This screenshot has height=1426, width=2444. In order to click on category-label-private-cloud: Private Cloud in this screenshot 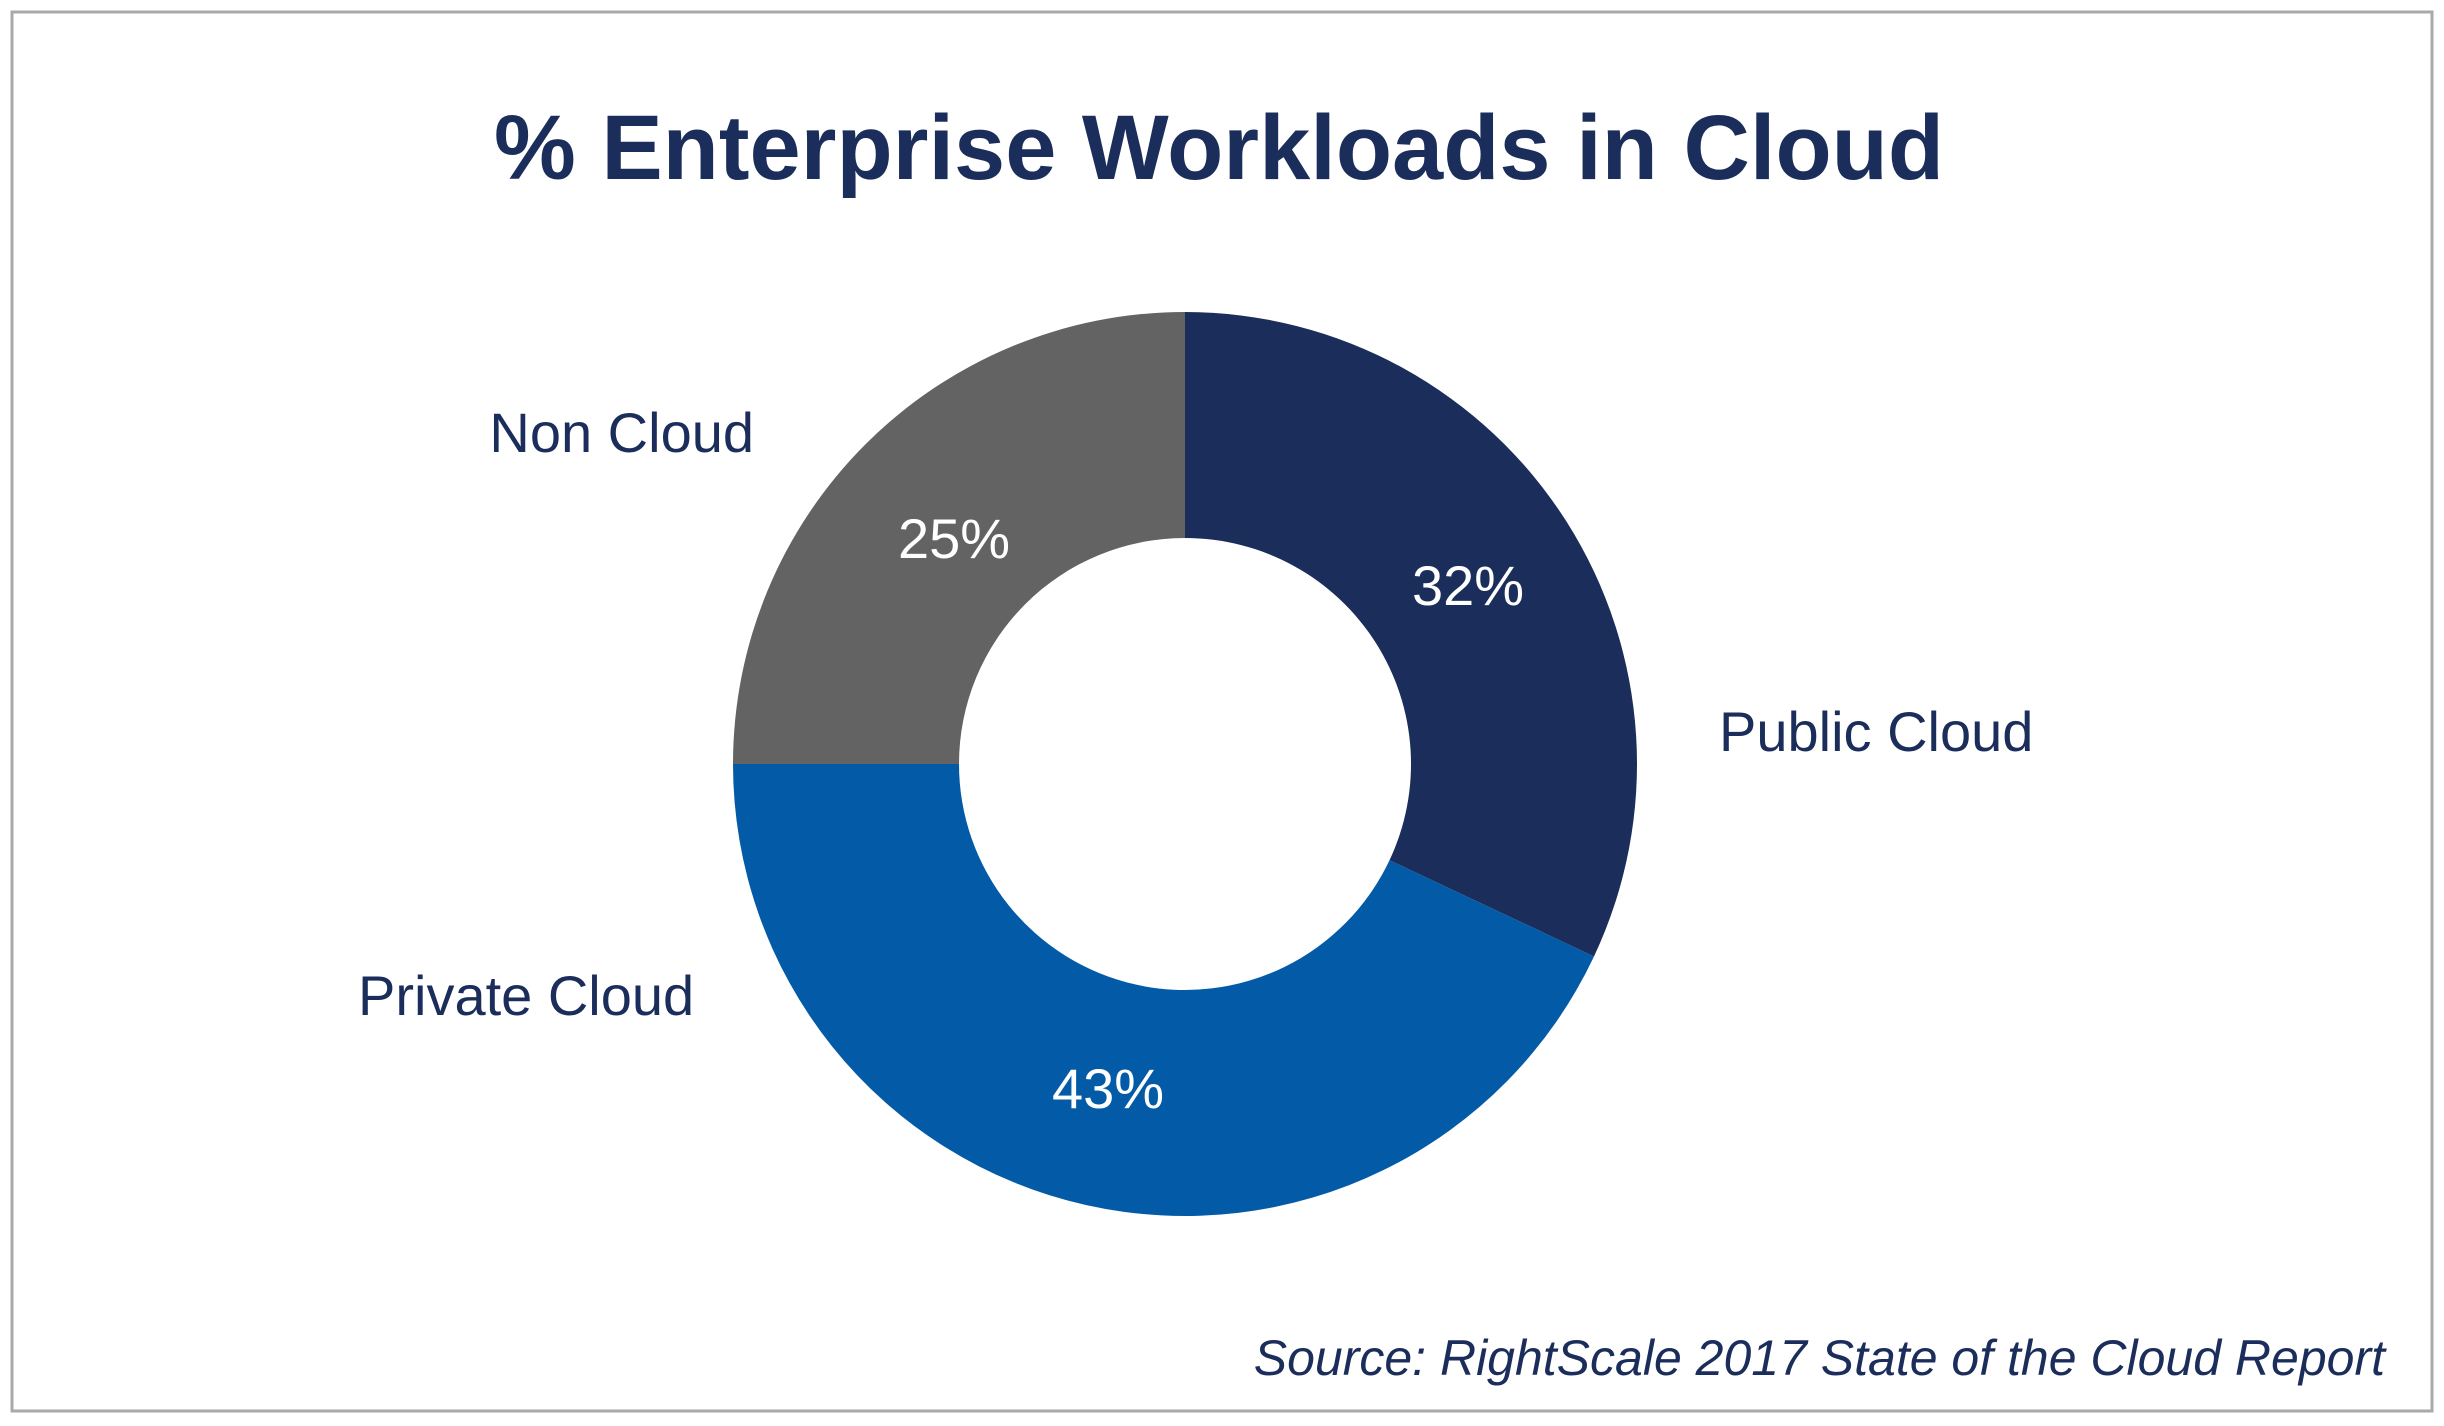, I will do `click(526, 995)`.